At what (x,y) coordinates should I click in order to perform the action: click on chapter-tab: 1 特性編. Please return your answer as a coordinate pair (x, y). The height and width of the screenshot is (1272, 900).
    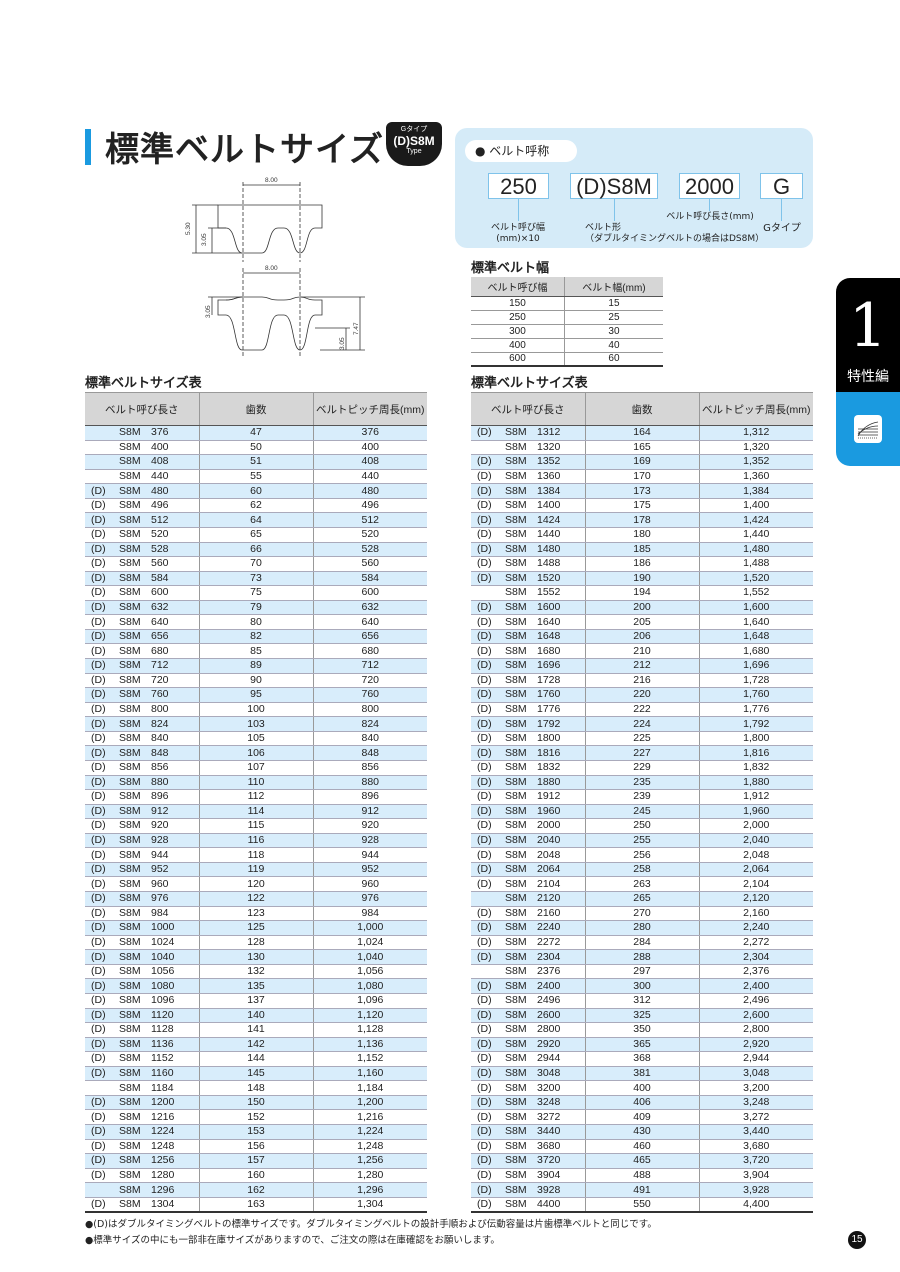
    Looking at the image, I should click on (868, 372).